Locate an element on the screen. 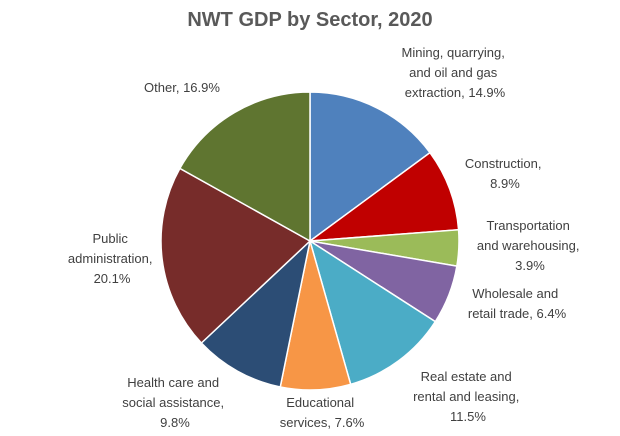  chart-title: NWT GDP by Sector, 2020 is located at coordinates (309, 20).